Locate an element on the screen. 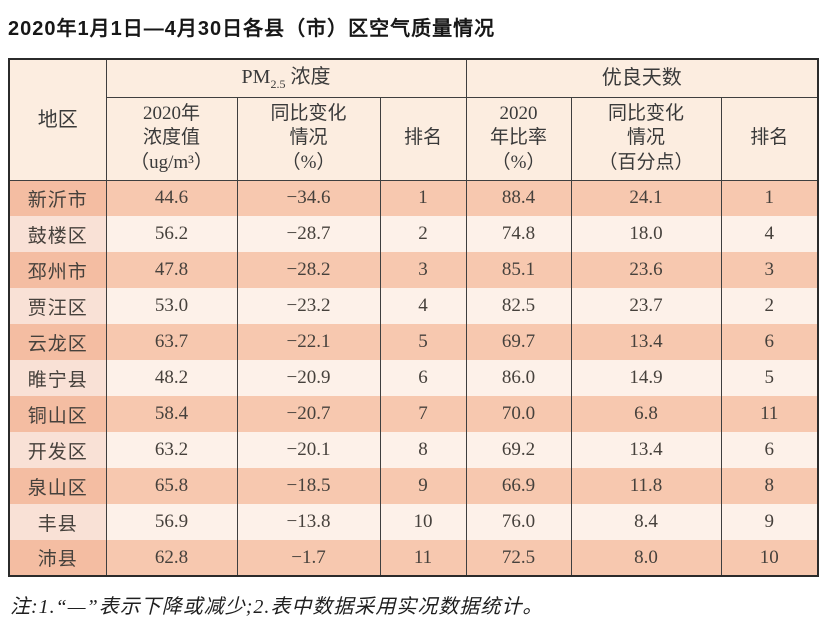 The width and height of the screenshot is (825, 620). pm25-change-cell: −28.7 is located at coordinates (308, 234).